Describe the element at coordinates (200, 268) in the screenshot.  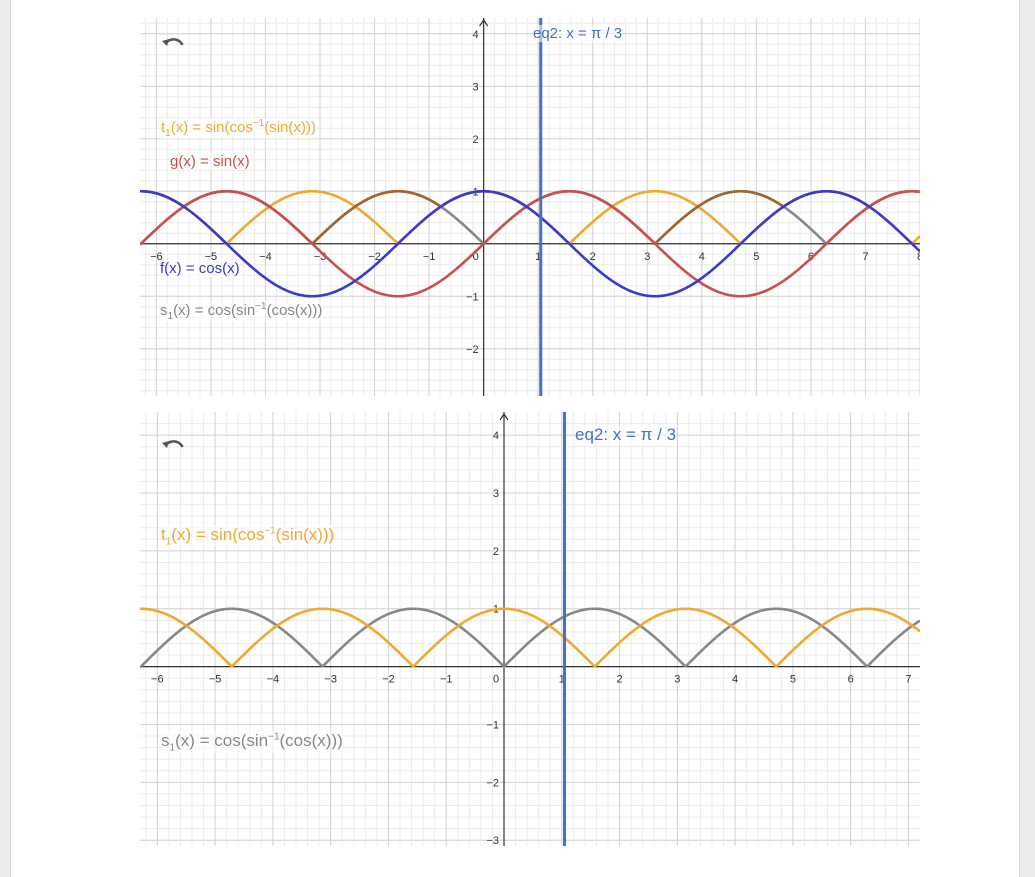
I see `label-f: f(x) = cos(x)` at that location.